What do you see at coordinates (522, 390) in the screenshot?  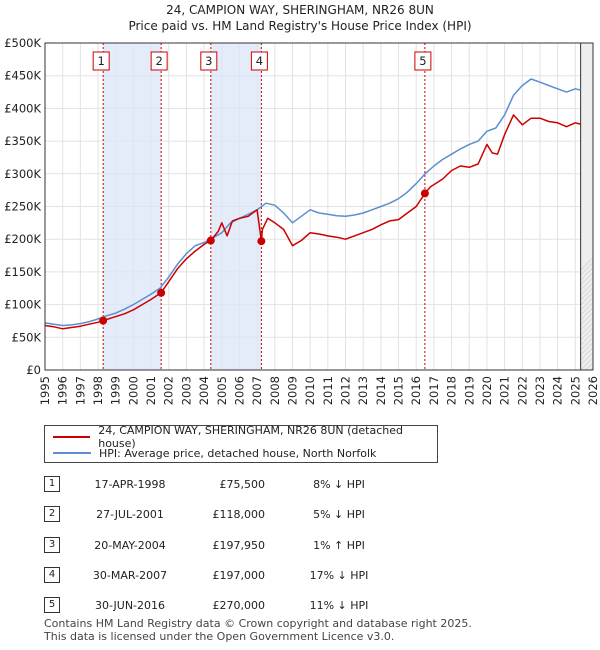 I see `x-tick-label: 2022` at bounding box center [522, 390].